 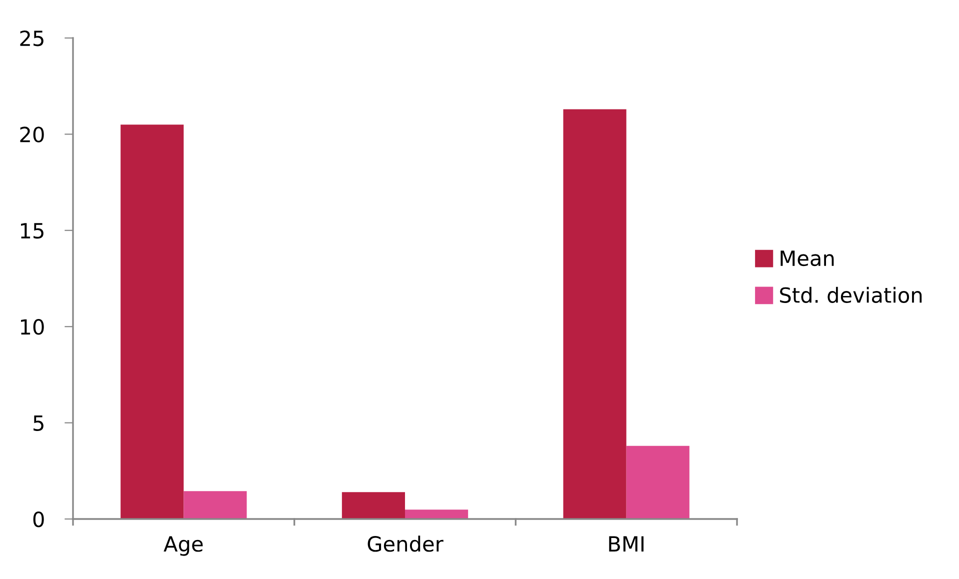 I want to click on legend-label: Std. deviation, so click(x=851, y=294).